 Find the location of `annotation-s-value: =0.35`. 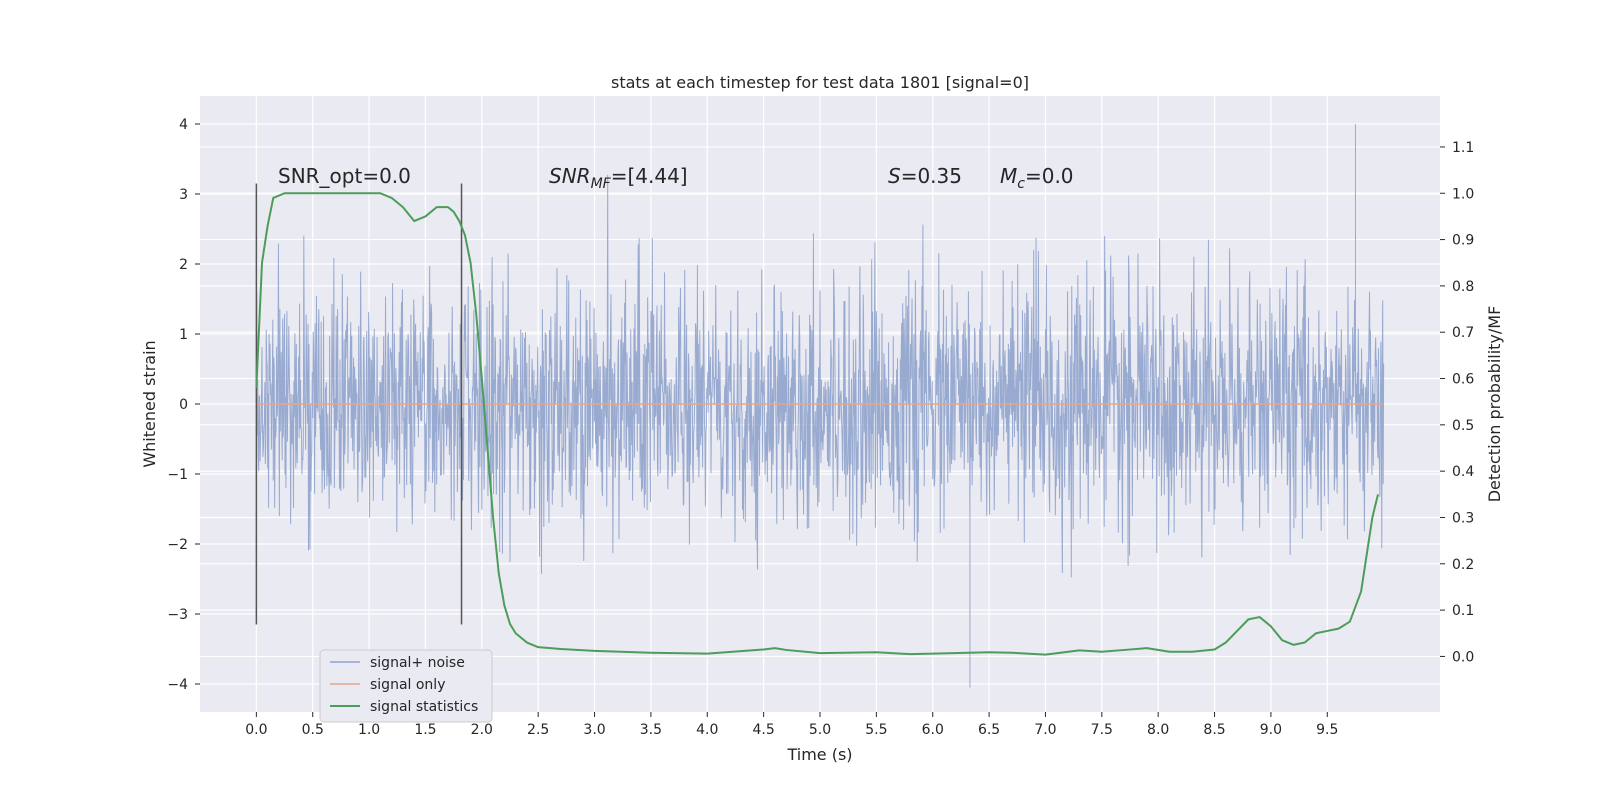

annotation-s-value: =0.35 is located at coordinates (931, 176).